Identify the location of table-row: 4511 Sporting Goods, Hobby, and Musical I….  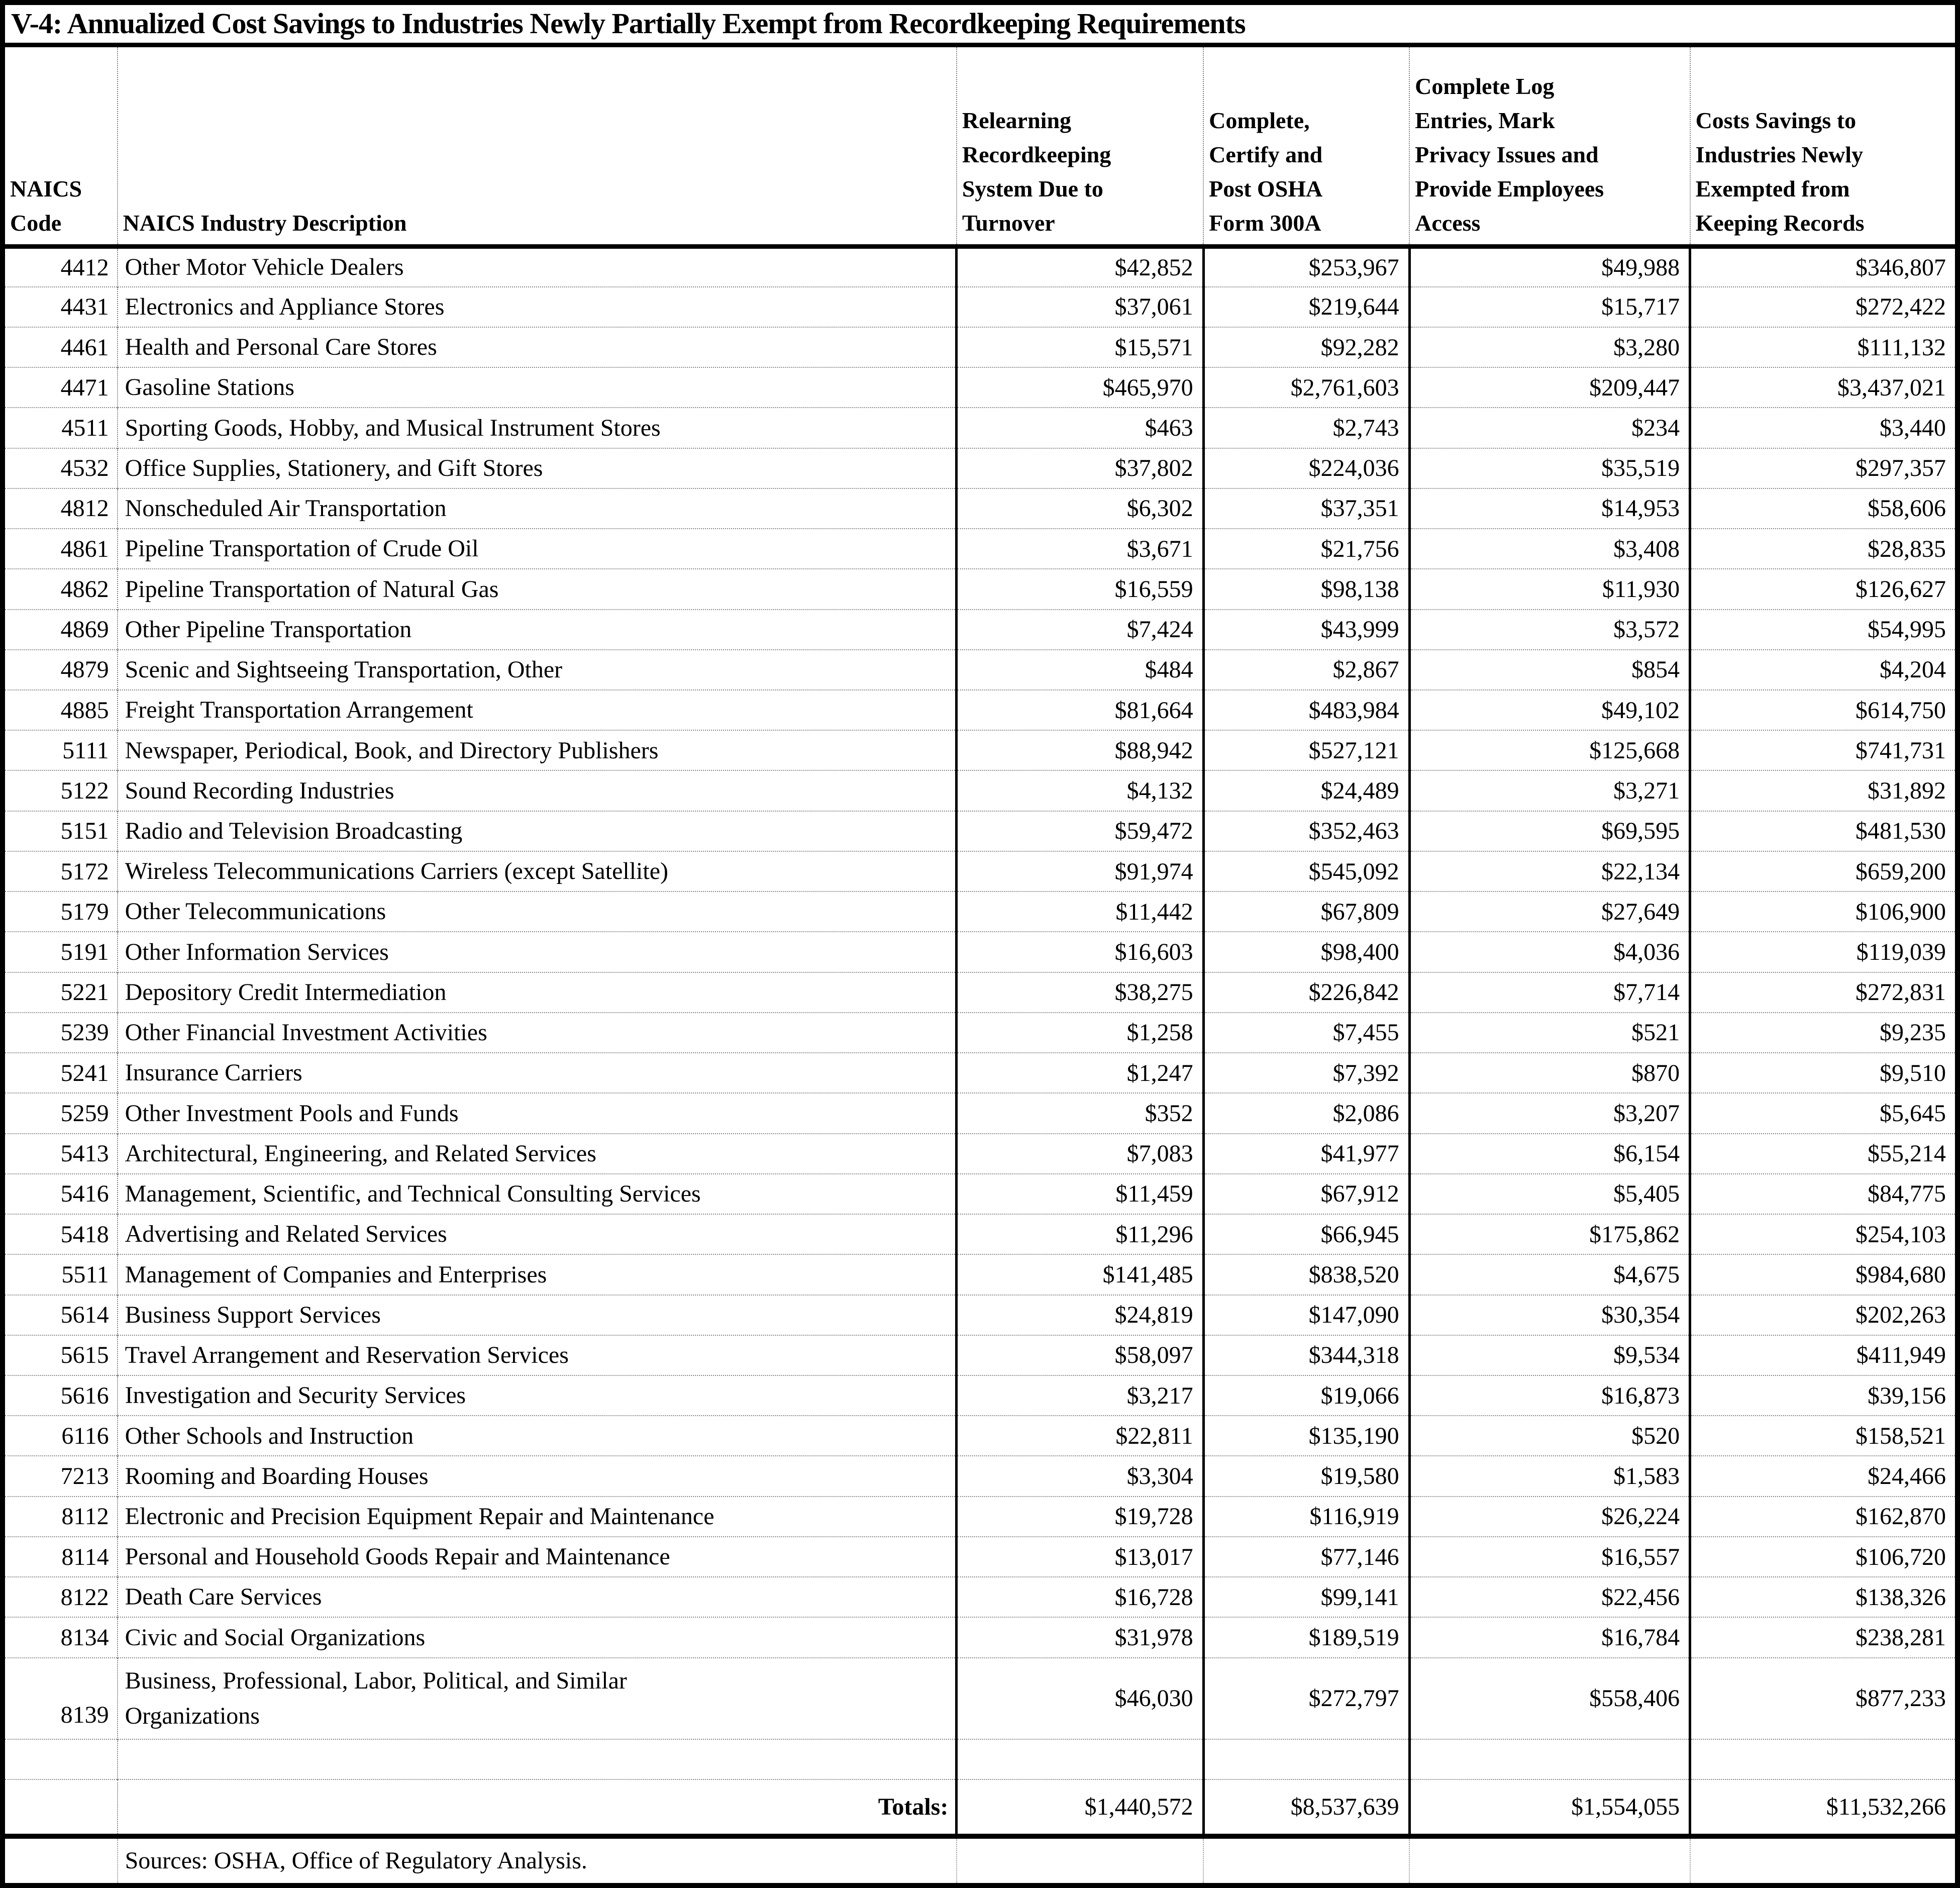
(980, 428).